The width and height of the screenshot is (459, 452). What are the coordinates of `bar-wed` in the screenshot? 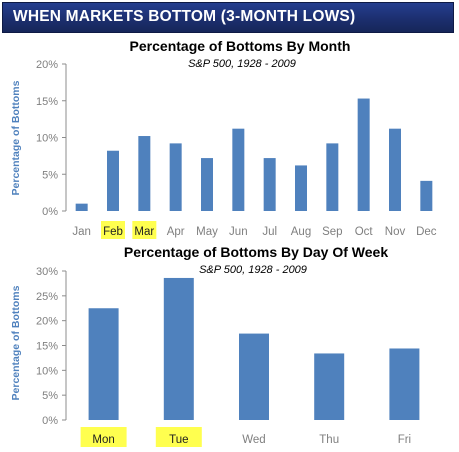 It's located at (254, 376).